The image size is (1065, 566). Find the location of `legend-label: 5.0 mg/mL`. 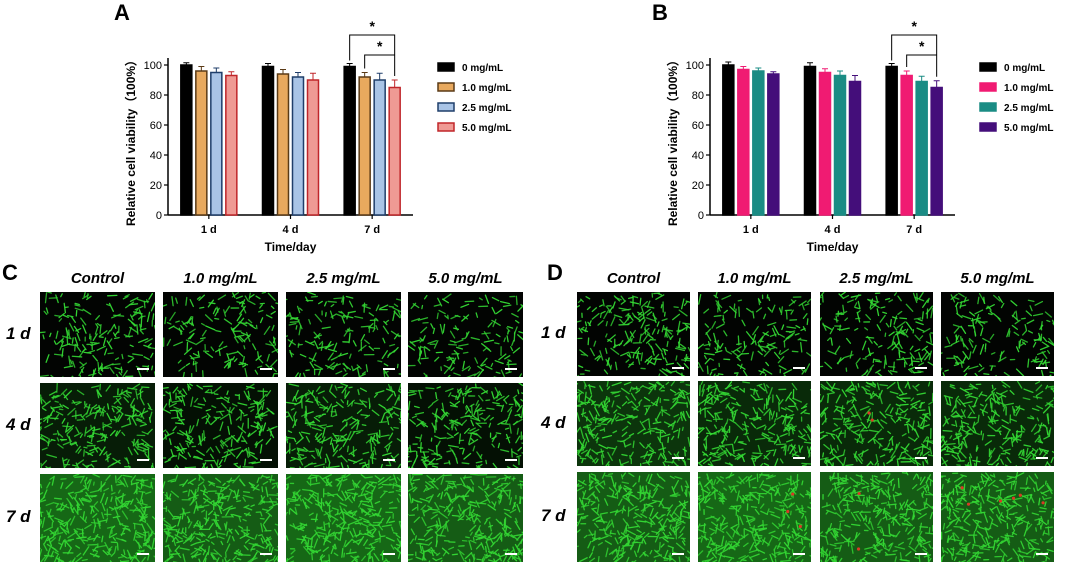

legend-label: 5.0 mg/mL is located at coordinates (486, 128).